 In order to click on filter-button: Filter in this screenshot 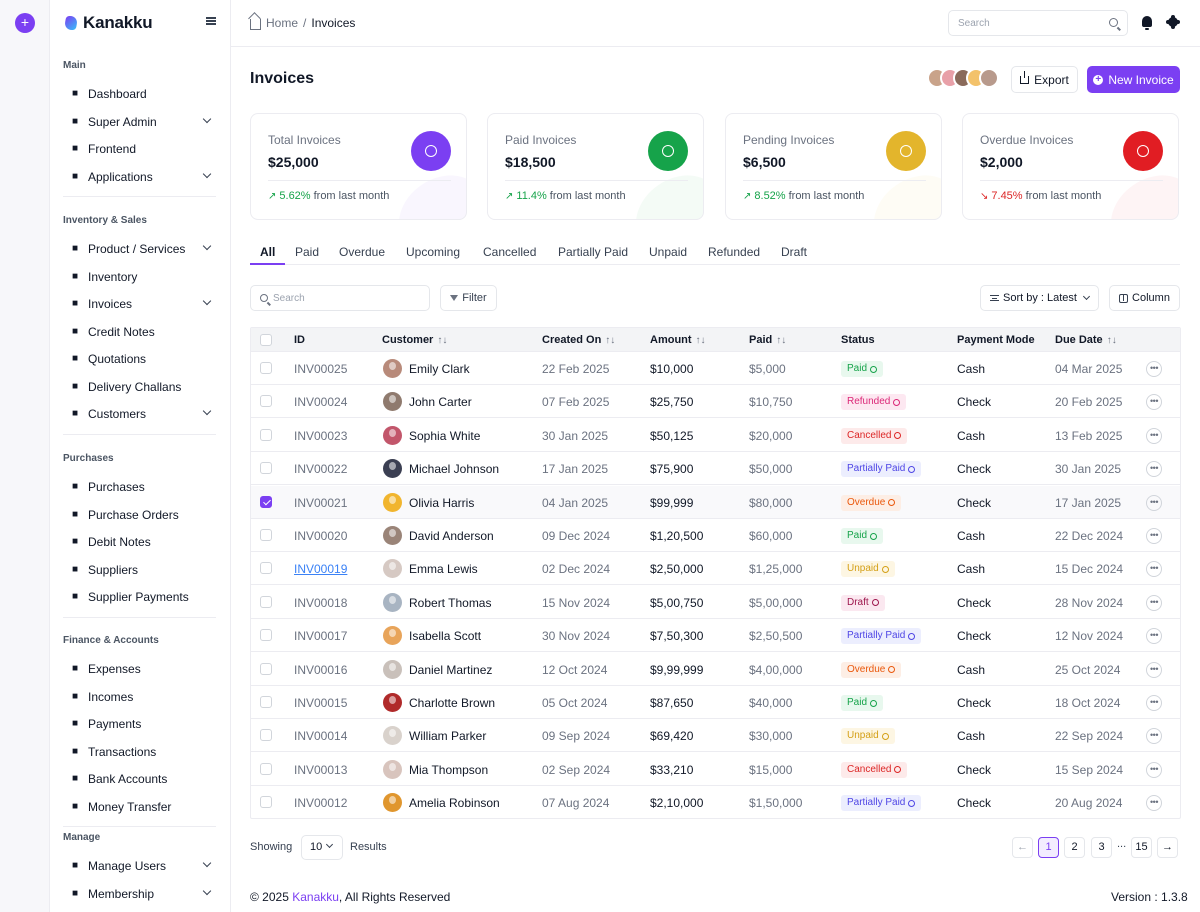, I will do `click(468, 298)`.